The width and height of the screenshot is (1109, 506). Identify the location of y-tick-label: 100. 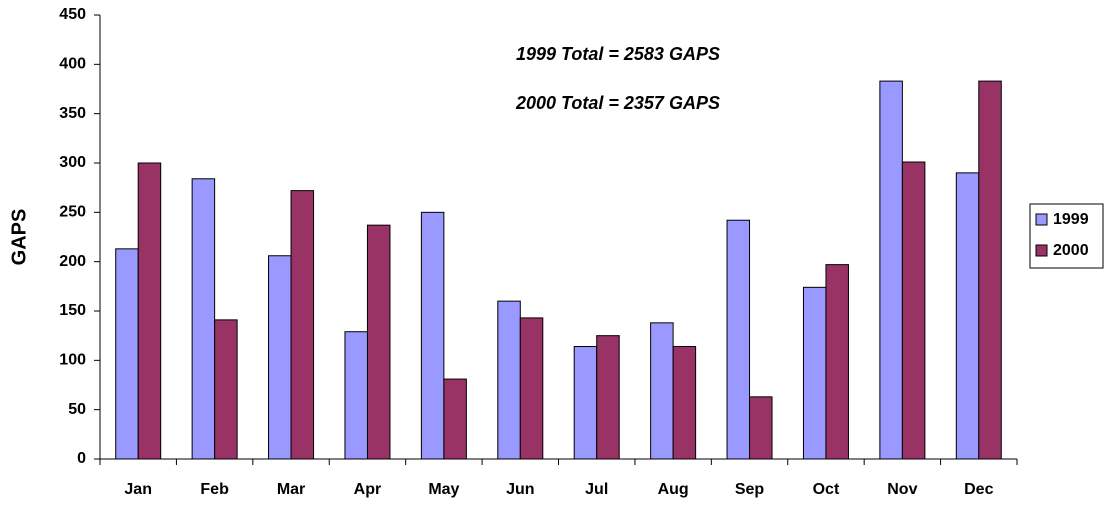
(72, 360).